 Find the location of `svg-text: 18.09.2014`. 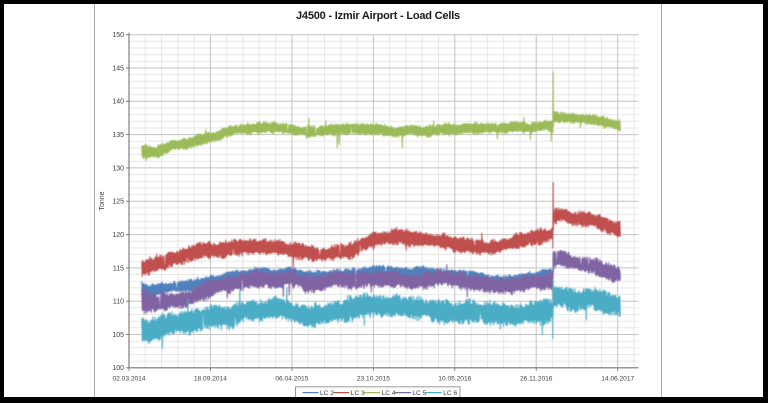

svg-text: 18.09.2014 is located at coordinates (210, 379).